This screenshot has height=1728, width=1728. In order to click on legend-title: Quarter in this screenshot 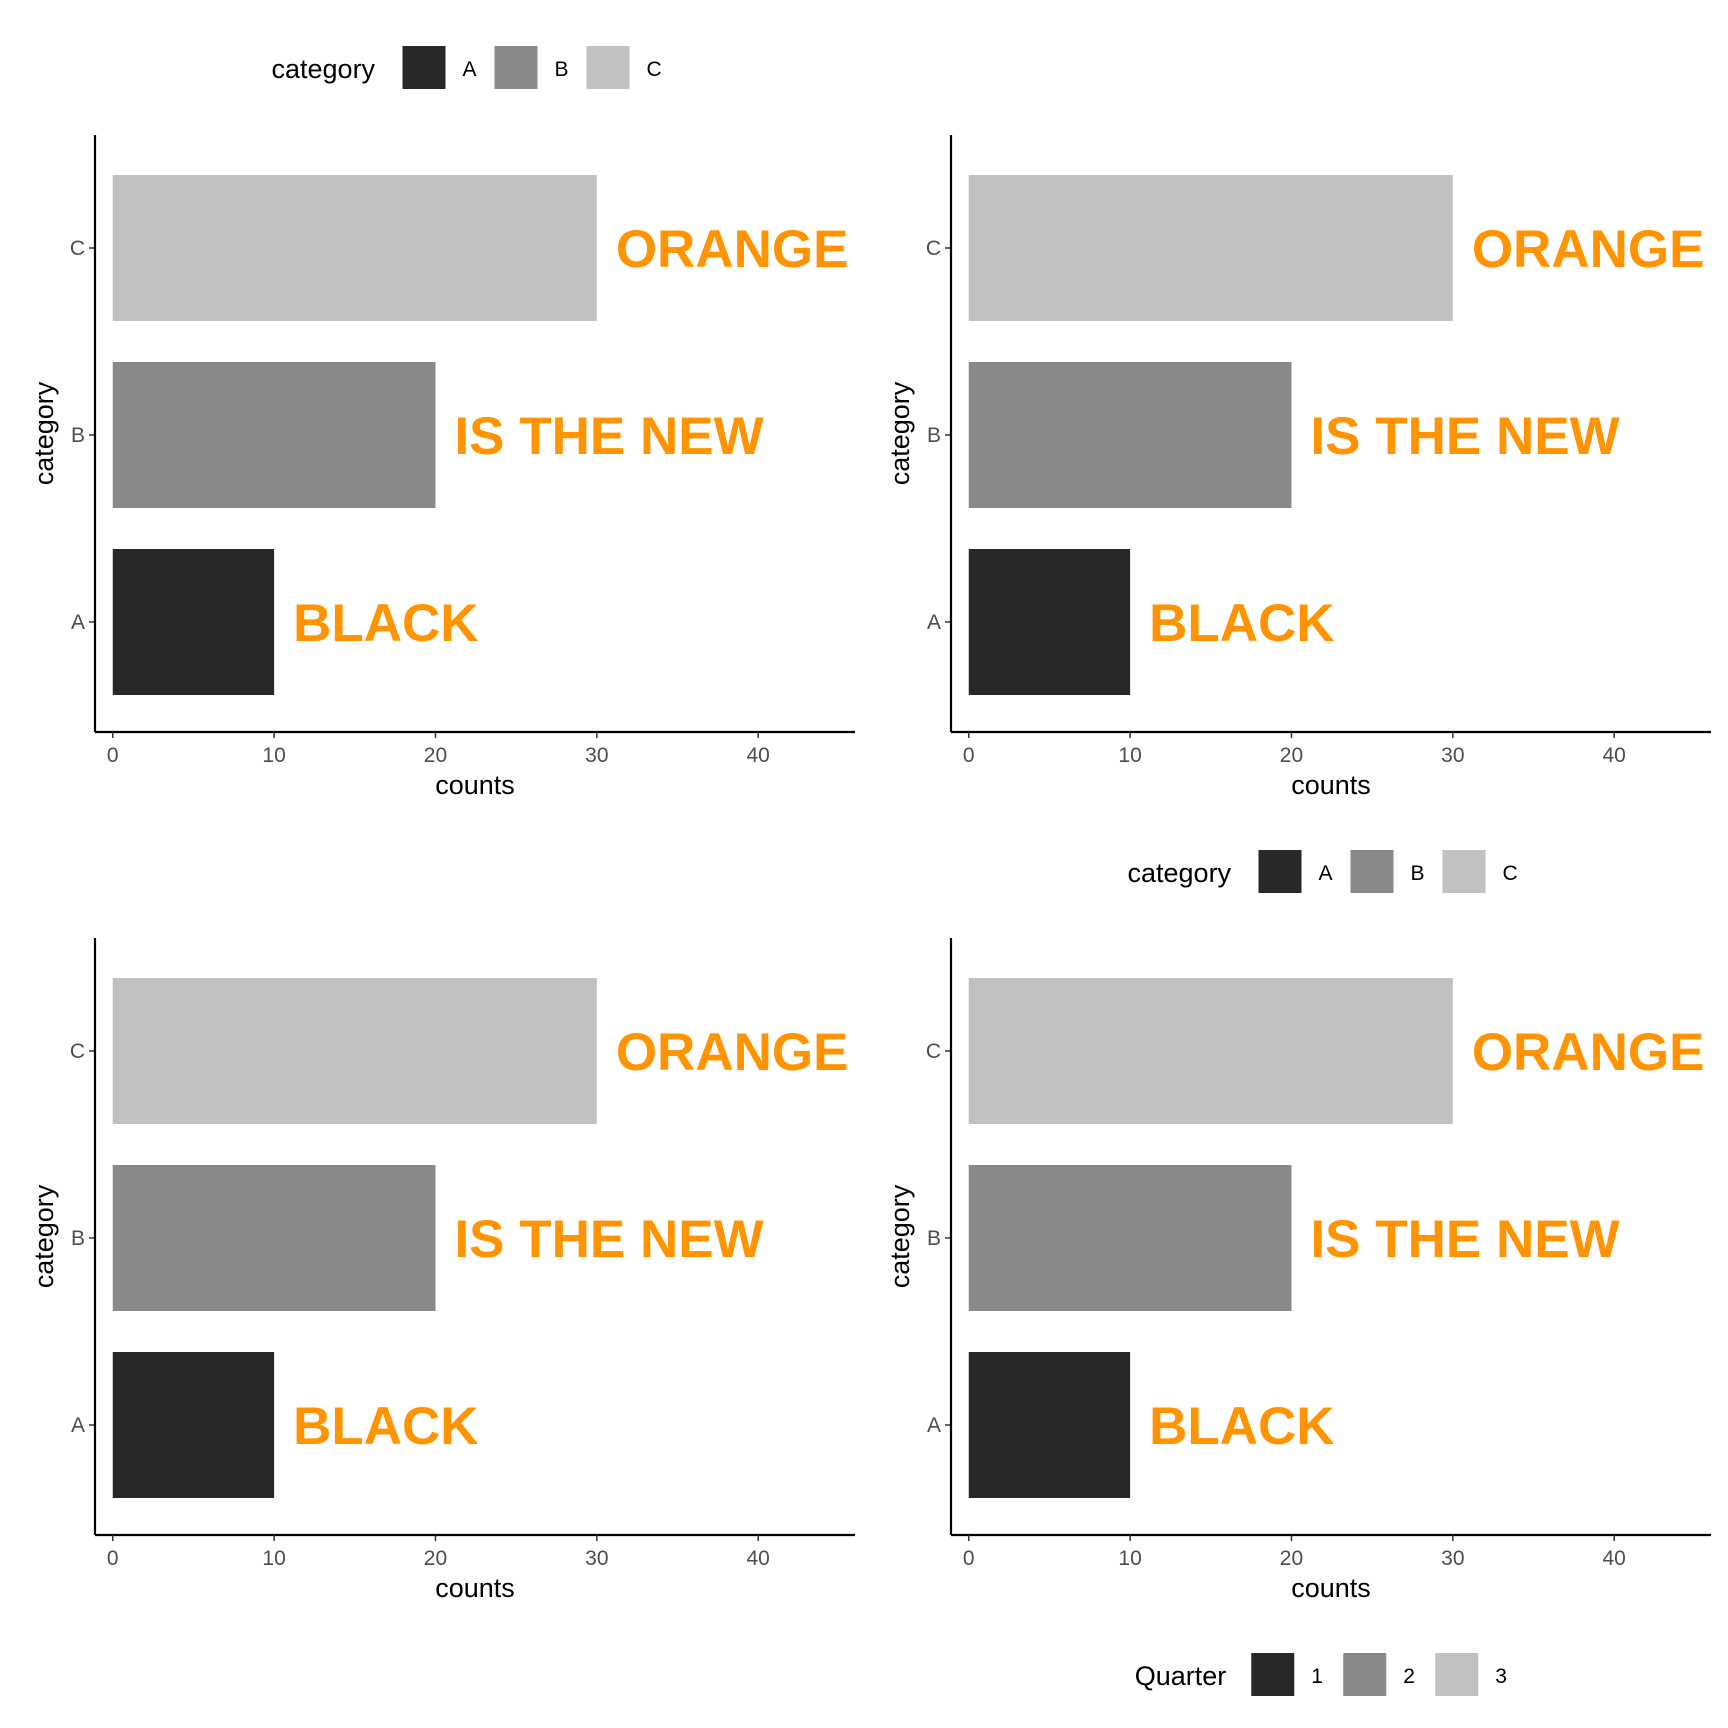, I will do `click(1181, 1676)`.